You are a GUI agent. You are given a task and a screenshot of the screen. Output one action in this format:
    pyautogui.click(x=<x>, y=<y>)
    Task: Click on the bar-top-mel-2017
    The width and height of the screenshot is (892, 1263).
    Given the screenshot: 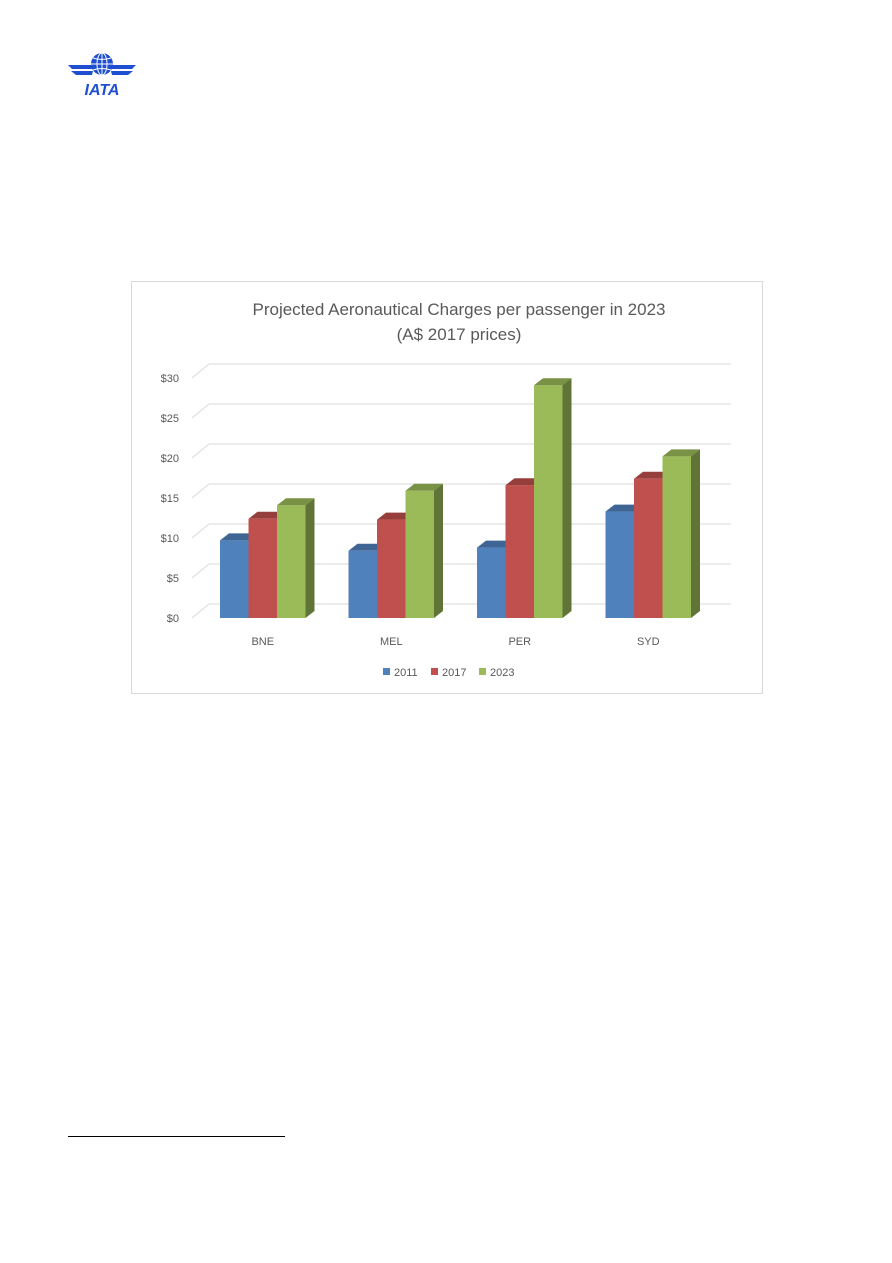 What is the action you would take?
    pyautogui.click(x=396, y=516)
    